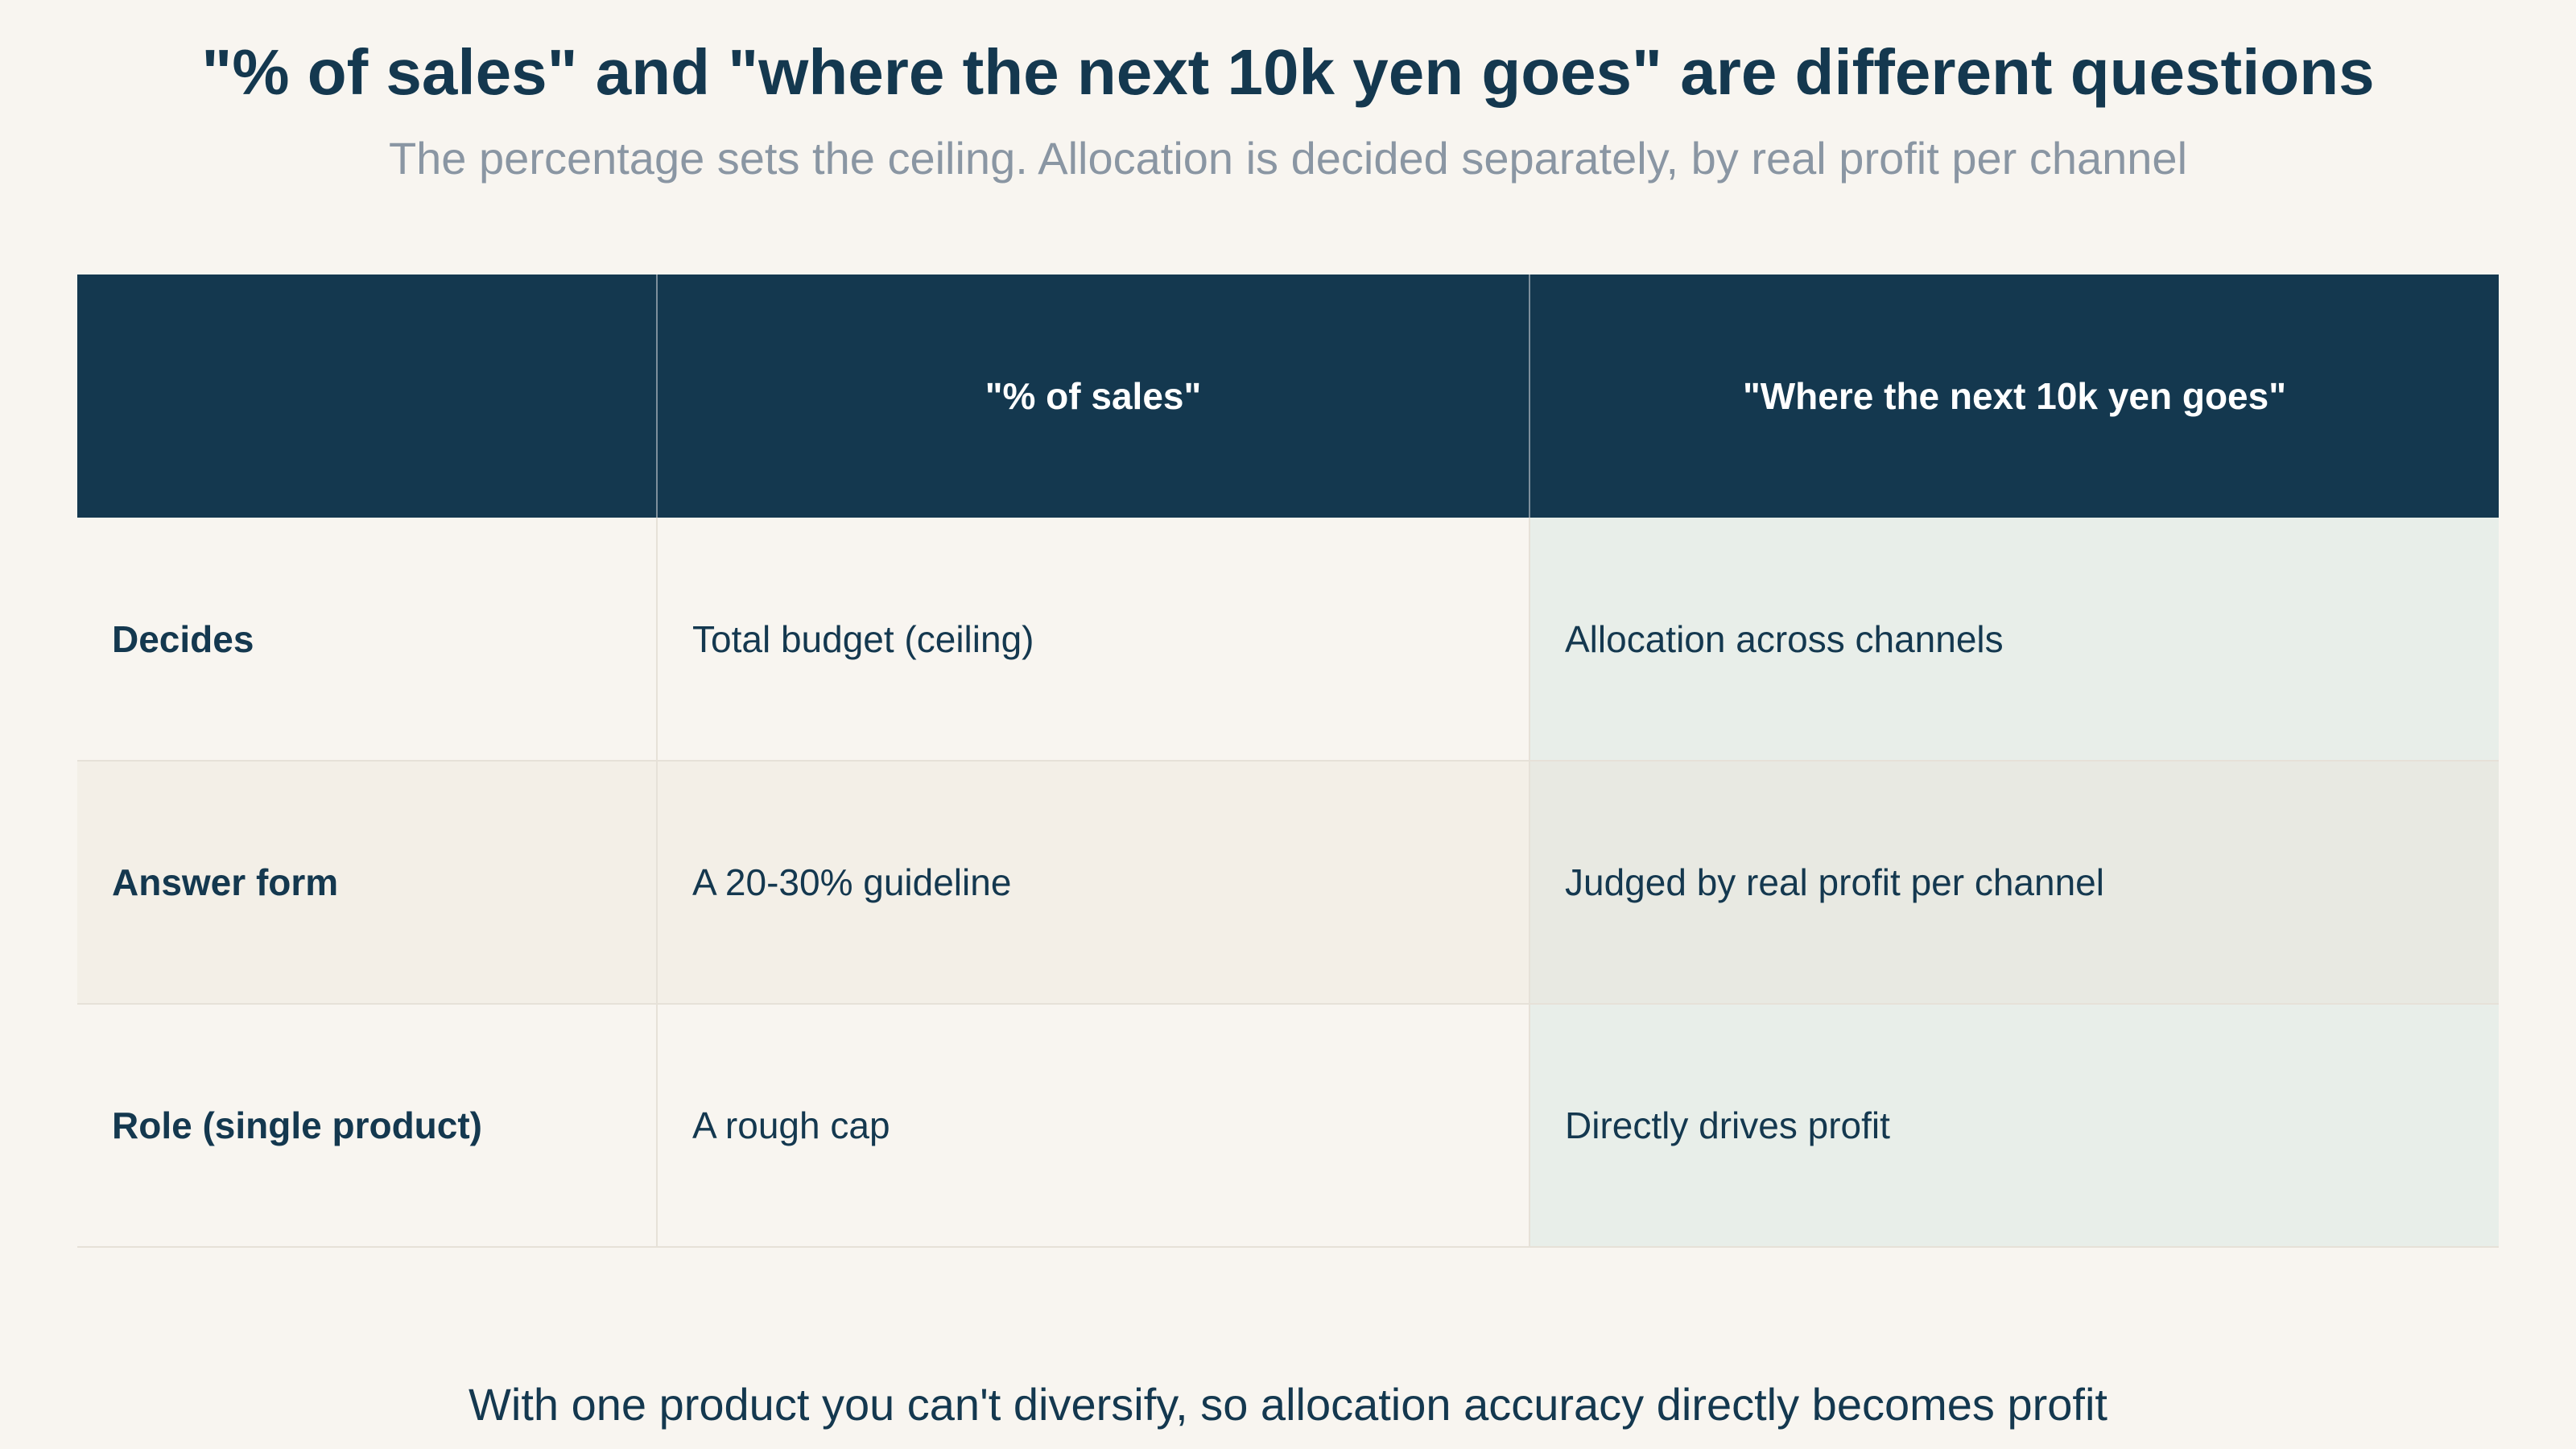 The height and width of the screenshot is (1449, 2576). I want to click on table-cell: Directly drives profit, so click(2014, 1125).